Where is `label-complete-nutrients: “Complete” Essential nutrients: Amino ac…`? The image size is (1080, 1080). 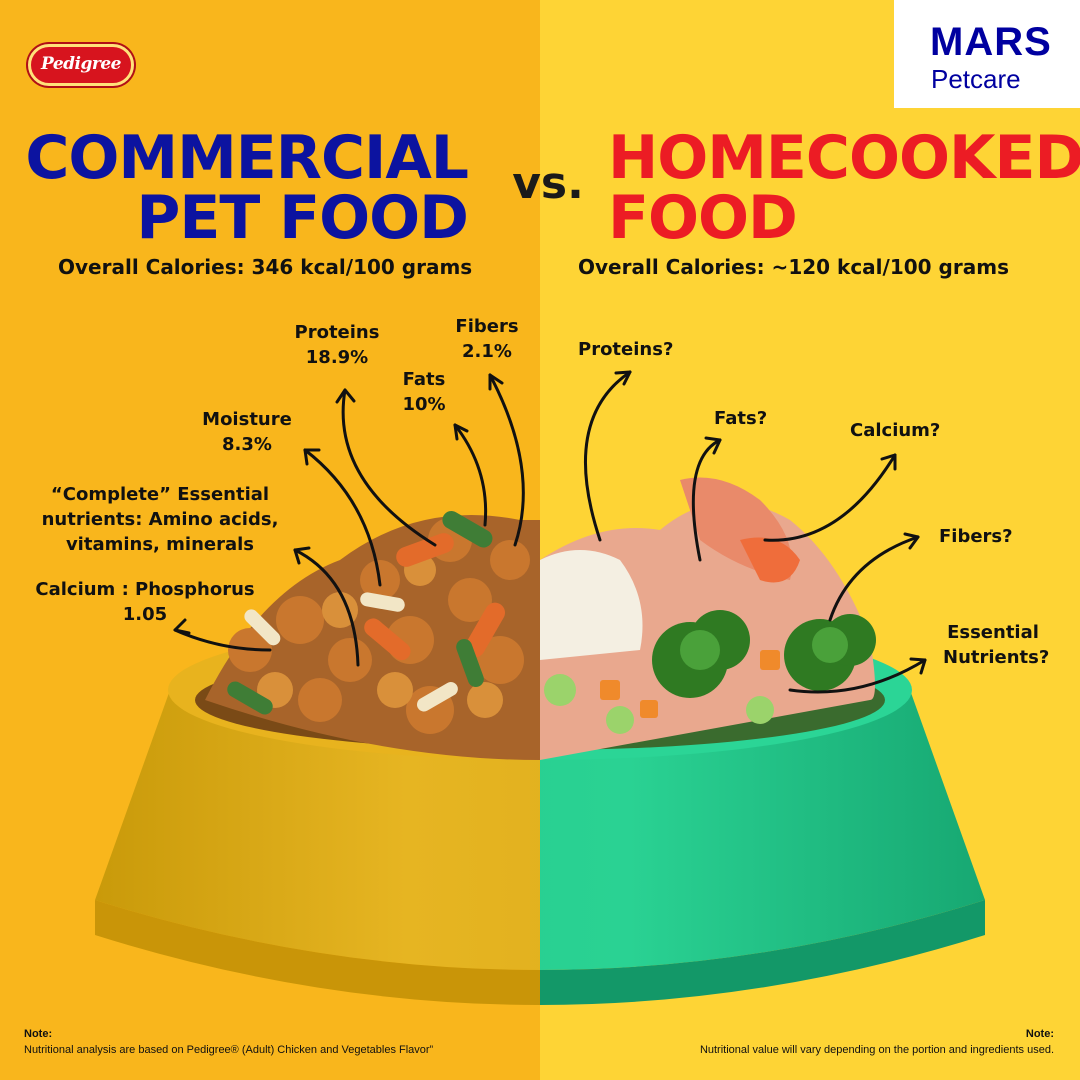
label-complete-nutrients: “Complete” Essential nutrients: Amino ac… is located at coordinates (160, 519).